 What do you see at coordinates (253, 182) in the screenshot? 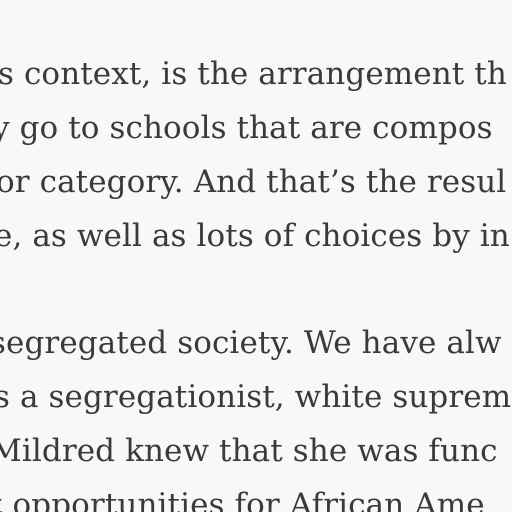
I see `text-line: or category. And that’s the resul` at bounding box center [253, 182].